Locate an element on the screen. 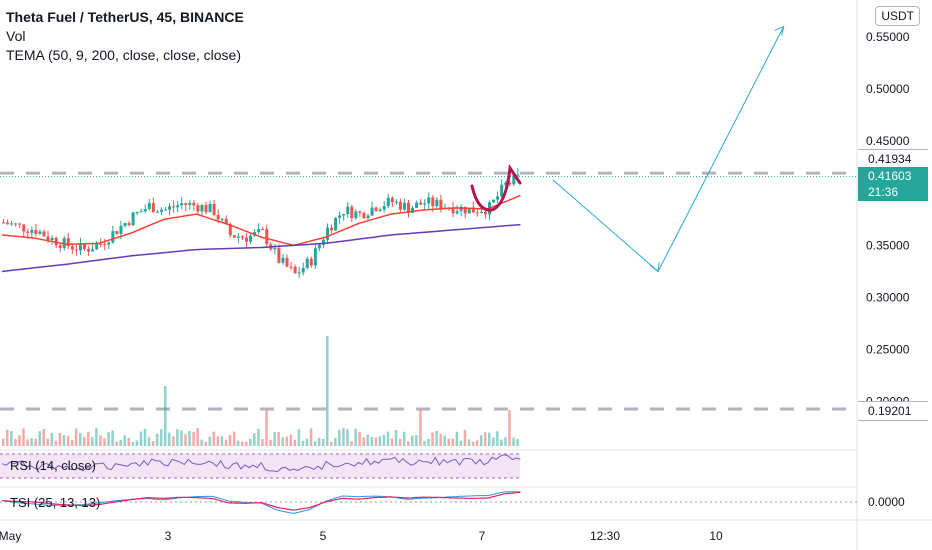 Image resolution: width=932 pixels, height=550 pixels. volume-legend: Vol is located at coordinates (16, 36).